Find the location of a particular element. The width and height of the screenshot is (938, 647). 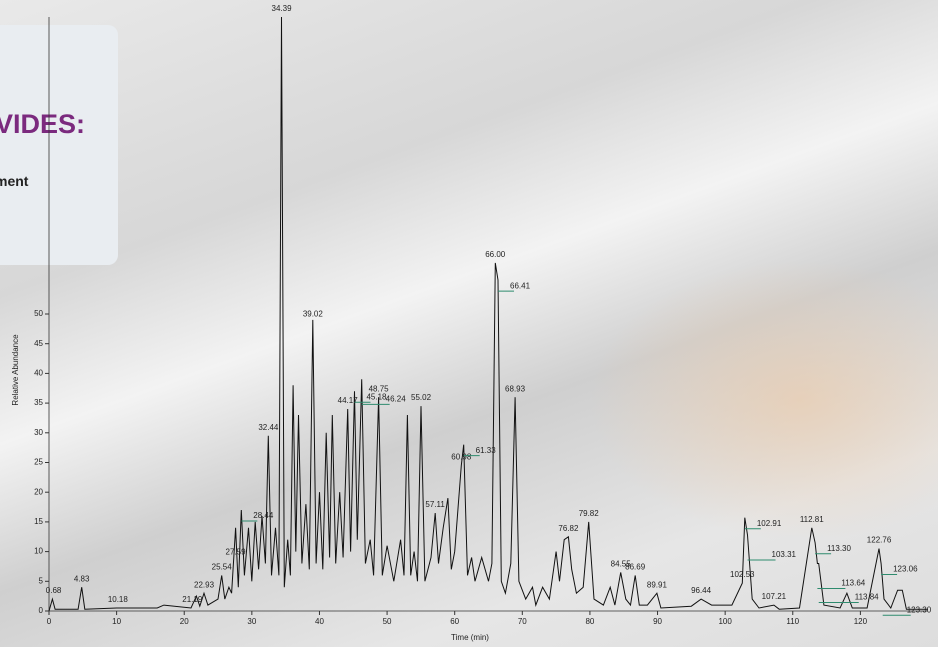

peak-label: 112.81 is located at coordinates (812, 519).